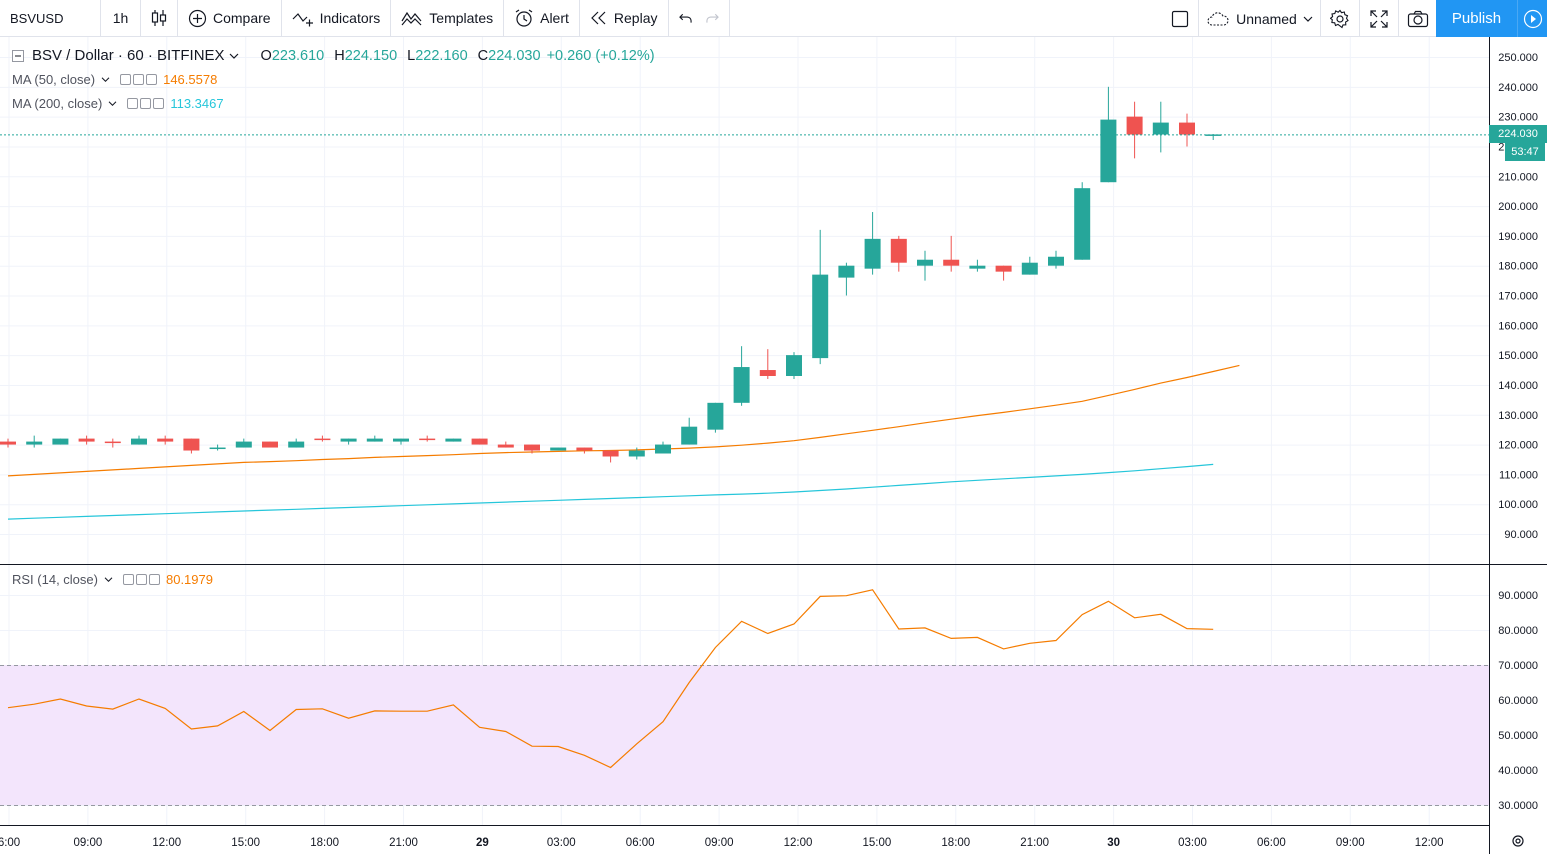 The height and width of the screenshot is (854, 1547). What do you see at coordinates (483, 55) in the screenshot?
I see `close-label: C` at bounding box center [483, 55].